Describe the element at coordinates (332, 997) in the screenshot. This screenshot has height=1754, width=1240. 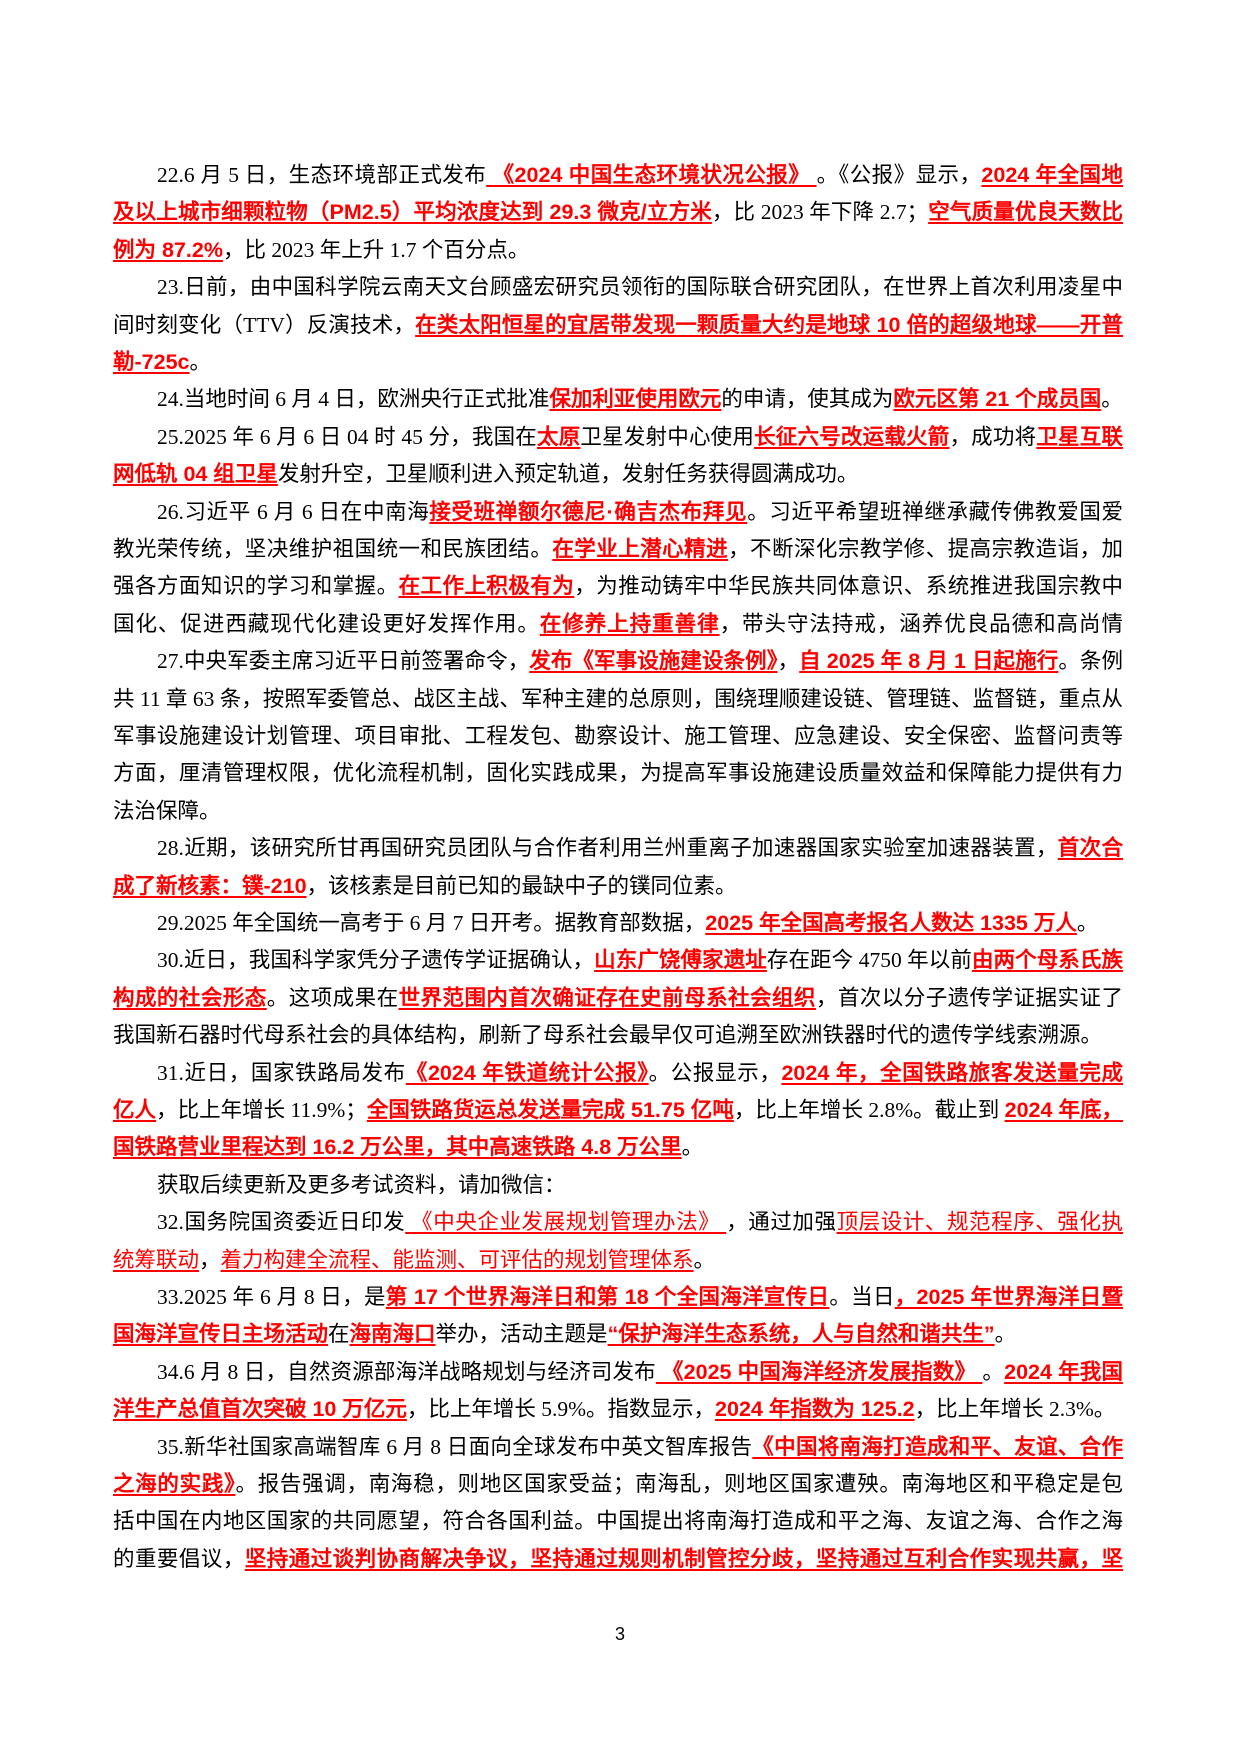
I see `body-text-segment: 。这项成果在` at that location.